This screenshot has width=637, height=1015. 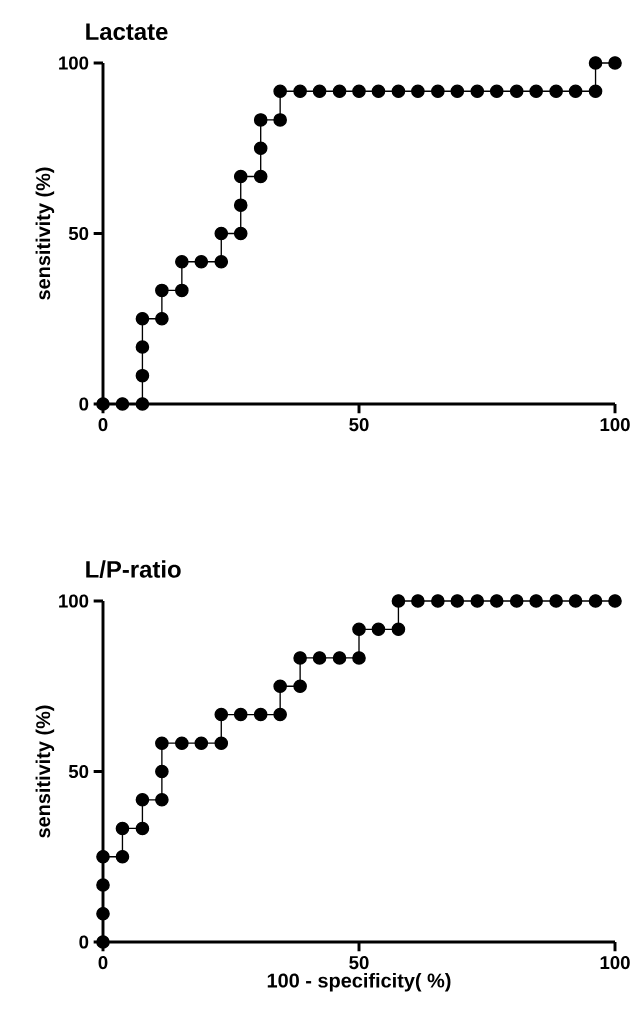 I want to click on chart-title: Lactate, so click(x=127, y=32).